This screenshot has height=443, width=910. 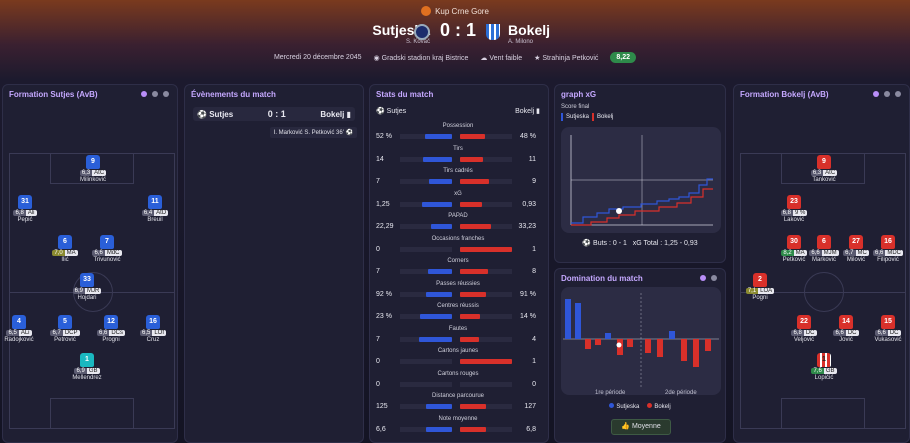 I want to click on player-home-5: 33 6,9 MJR Hojdari, so click(x=87, y=287).